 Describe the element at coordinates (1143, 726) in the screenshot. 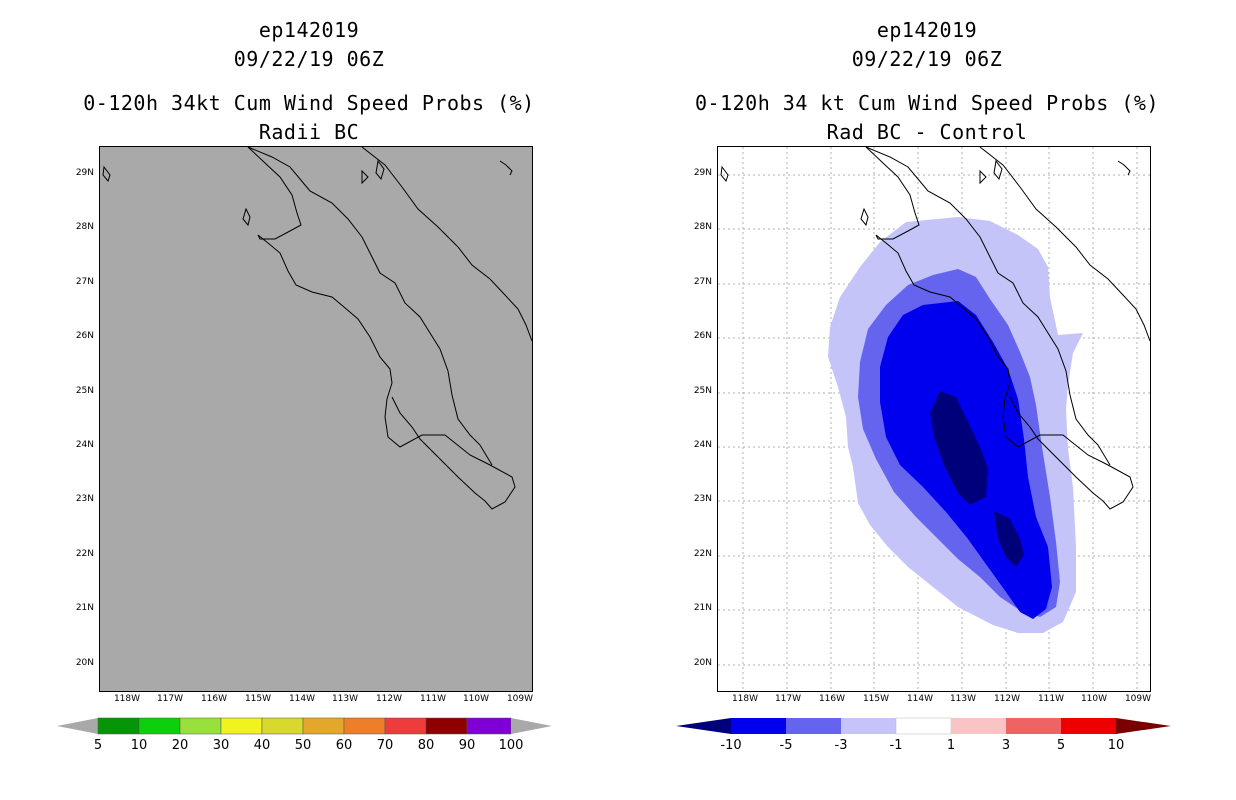

I see `colorbar-right-over` at that location.